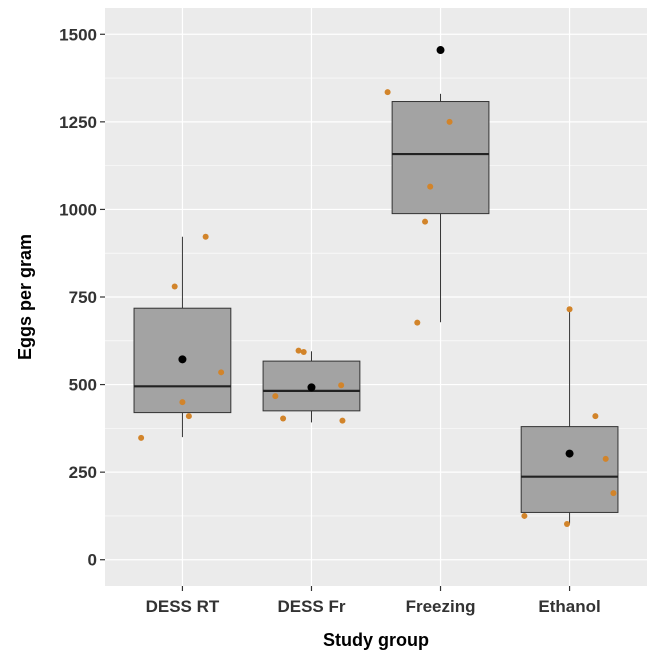 This screenshot has width=655, height=653. I want to click on x-tick-label: DESS Fr, so click(311, 606).